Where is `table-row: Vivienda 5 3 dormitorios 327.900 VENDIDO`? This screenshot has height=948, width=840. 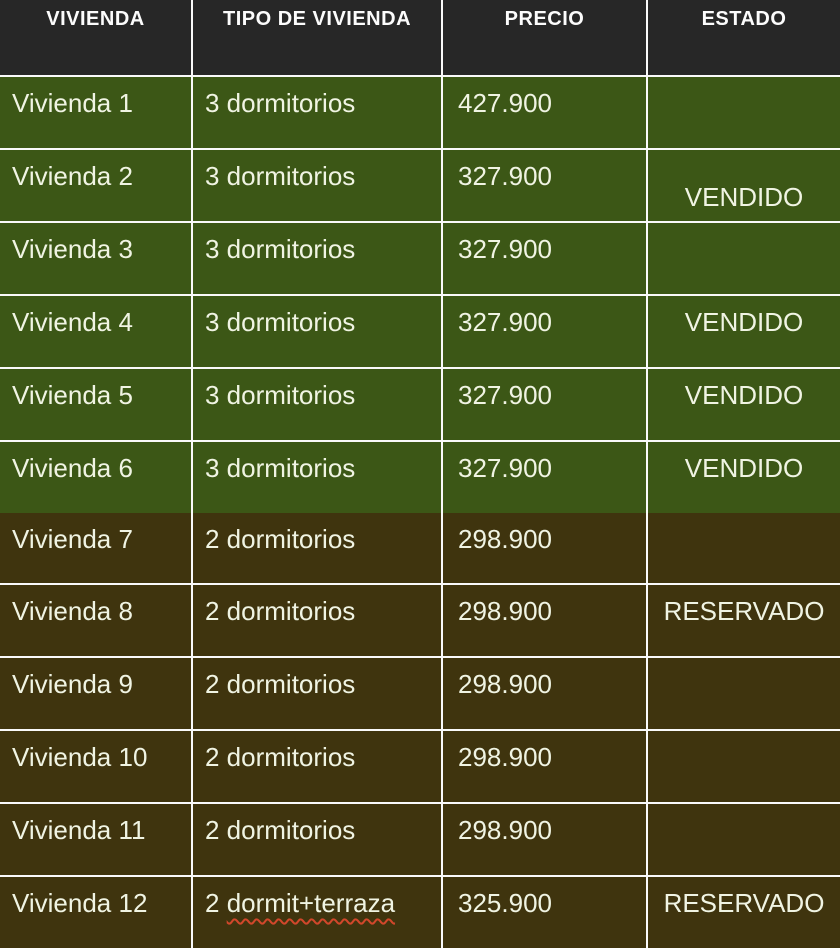
table-row: Vivienda 5 3 dormitorios 327.900 VENDIDO is located at coordinates (420, 403).